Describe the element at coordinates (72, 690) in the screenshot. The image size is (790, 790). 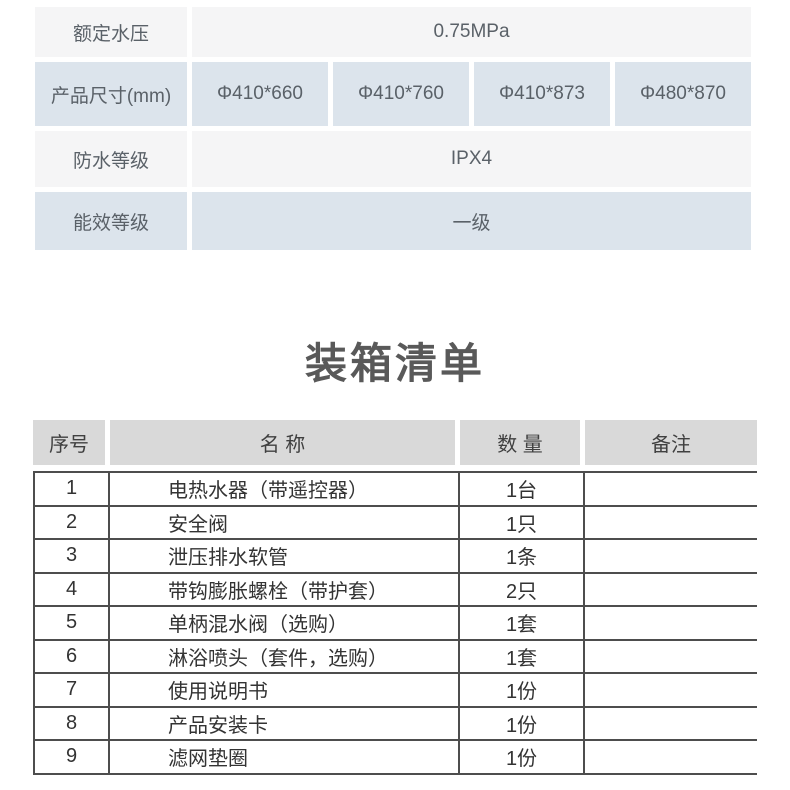
I see `cell-no: 7` at that location.